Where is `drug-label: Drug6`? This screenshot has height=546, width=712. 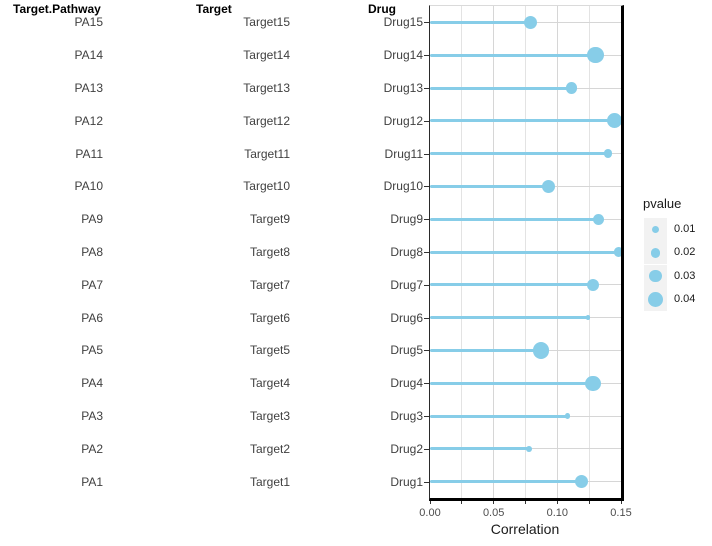
drug-label: Drug6 is located at coordinates (406, 317).